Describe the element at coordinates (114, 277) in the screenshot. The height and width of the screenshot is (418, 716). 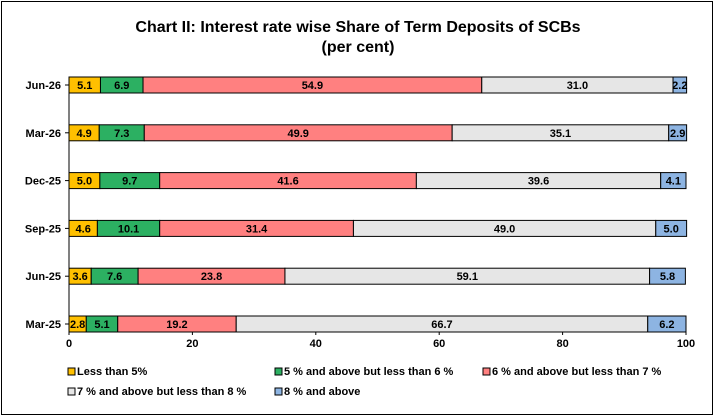
I see `data-label: 7.6` at that location.